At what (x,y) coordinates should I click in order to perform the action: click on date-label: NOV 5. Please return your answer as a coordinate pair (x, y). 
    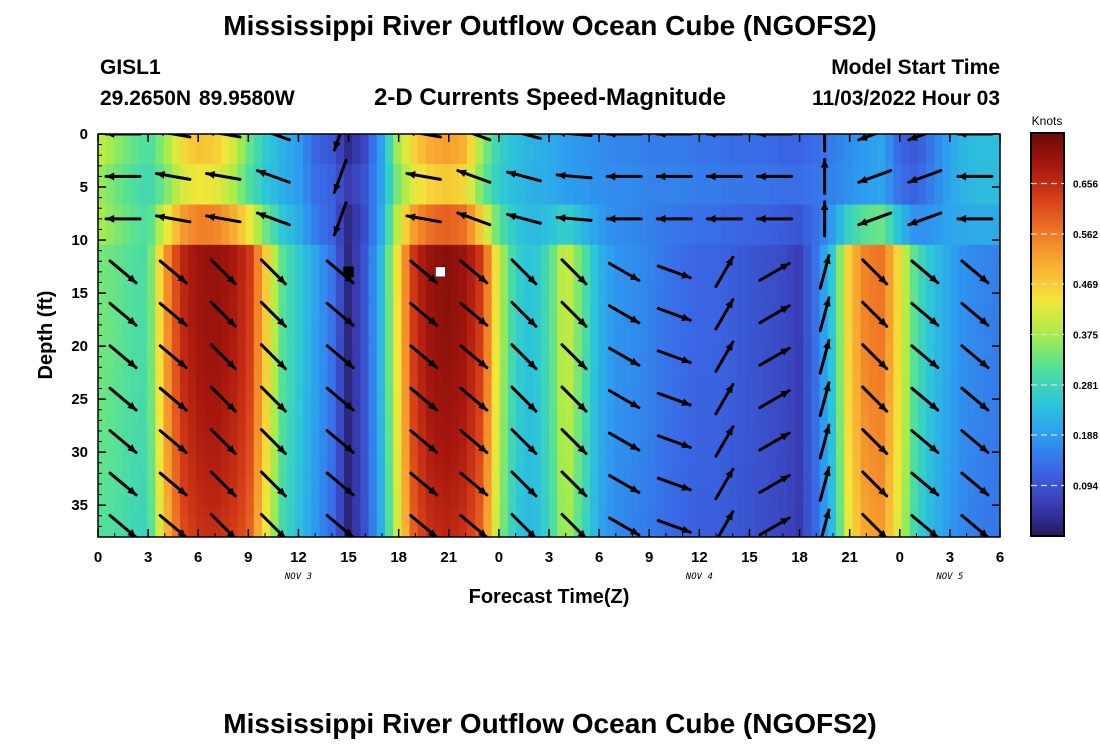
    Looking at the image, I should click on (949, 577).